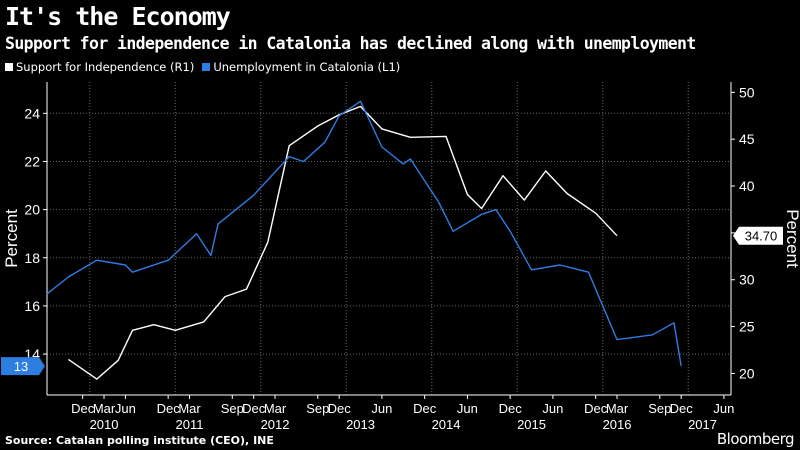 The width and height of the screenshot is (800, 450). I want to click on legend-label-unemployment: Unemployment in Catalonia (L1), so click(307, 67).